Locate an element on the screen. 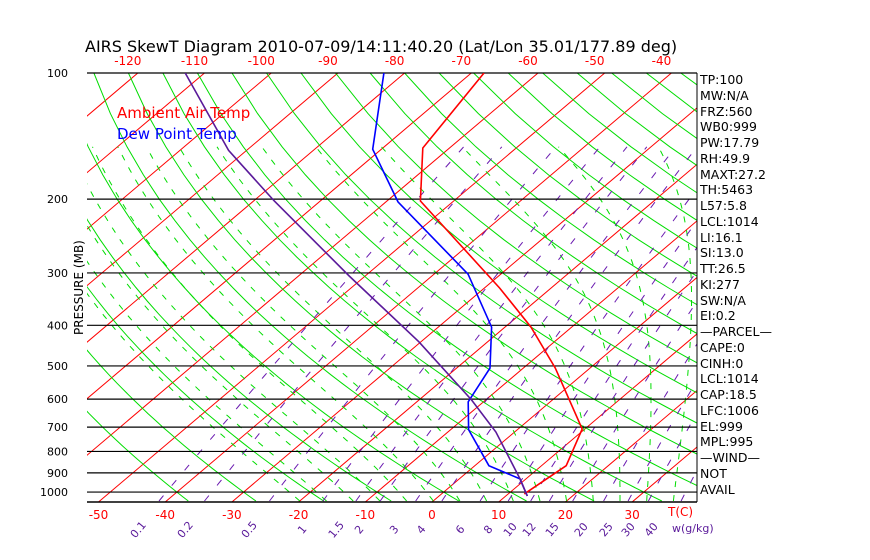 The height and width of the screenshot is (560, 870). index-readout: LCL:1014 is located at coordinates (729, 221).